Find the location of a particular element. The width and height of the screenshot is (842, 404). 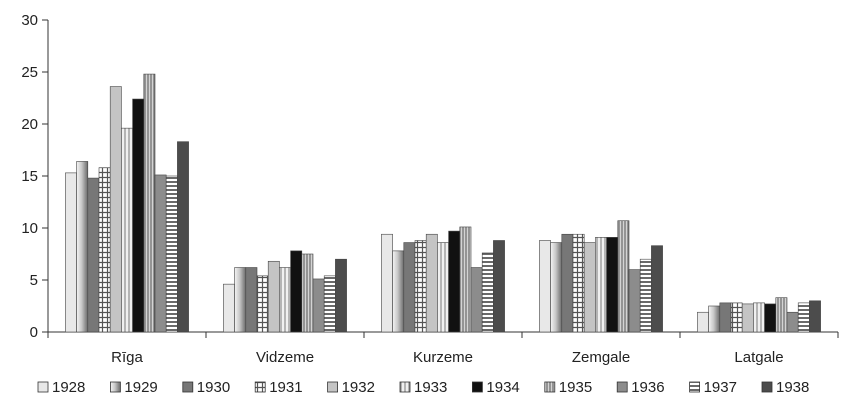

legend-swatch-1928 is located at coordinates (43, 387).